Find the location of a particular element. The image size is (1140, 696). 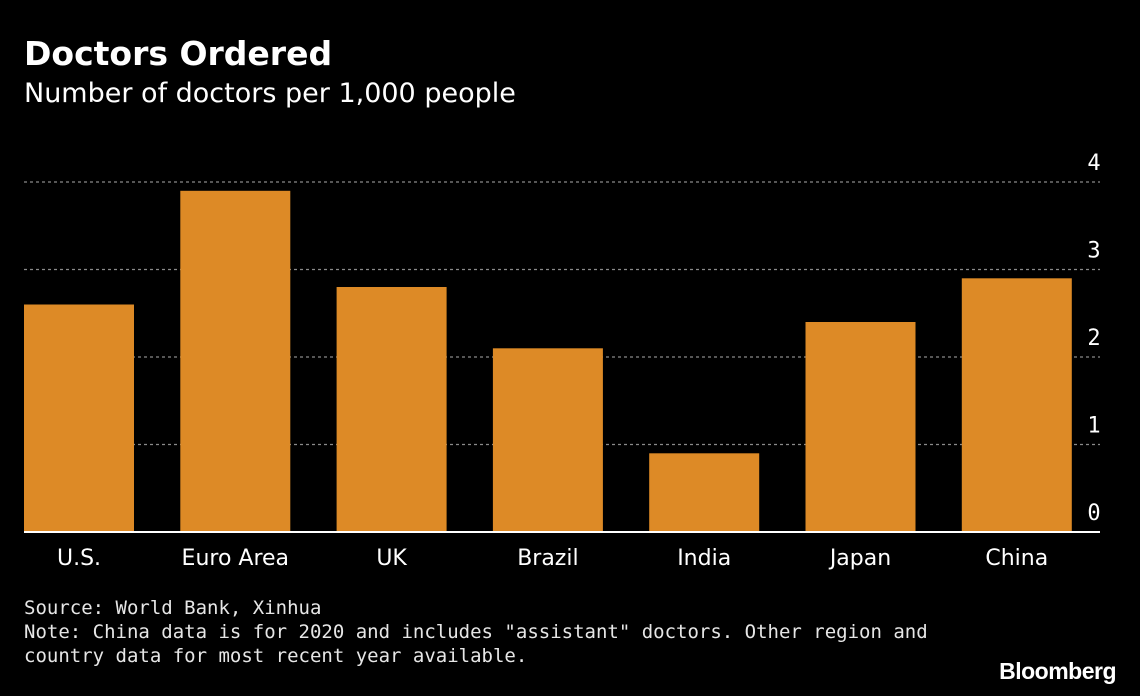

x-tick-label: India is located at coordinates (704, 558).